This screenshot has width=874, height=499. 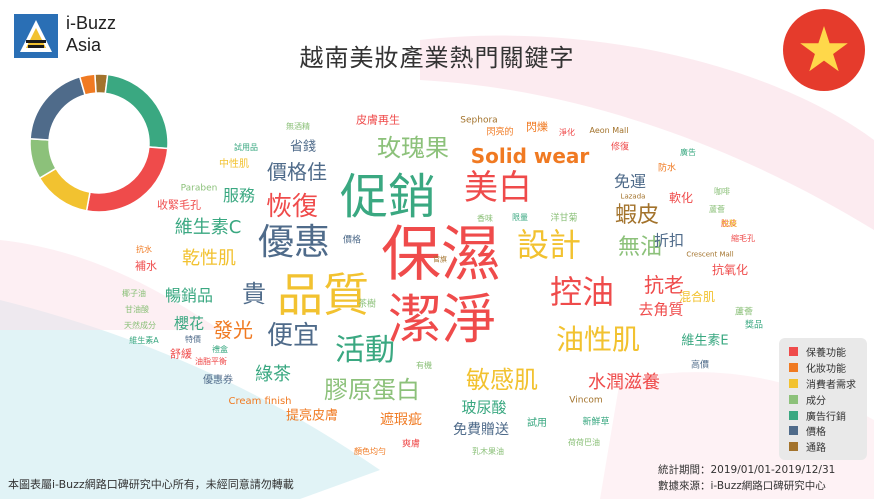 I want to click on word-cloud-keyword: 設計, so click(x=549, y=245).